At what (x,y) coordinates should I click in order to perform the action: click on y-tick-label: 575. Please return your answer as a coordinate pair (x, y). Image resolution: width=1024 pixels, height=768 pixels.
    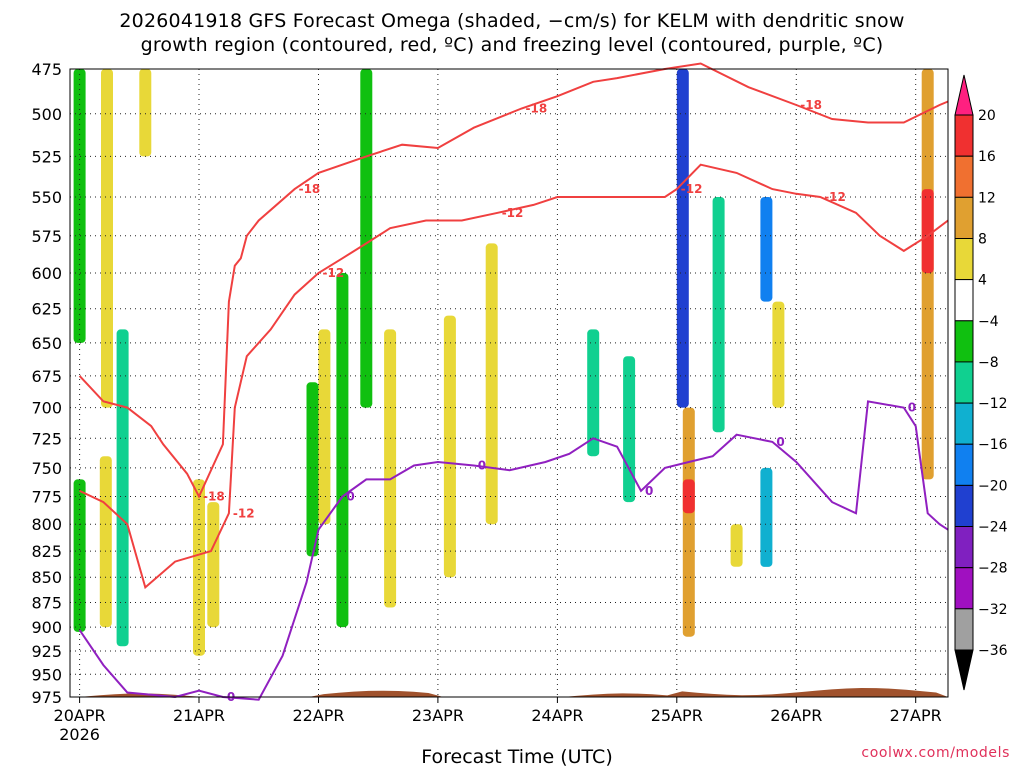
    Looking at the image, I should click on (46, 236).